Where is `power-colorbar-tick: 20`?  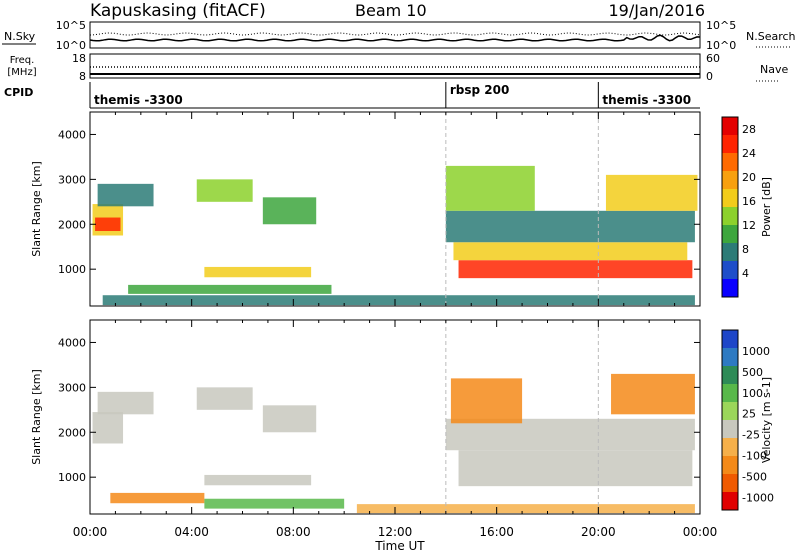
power-colorbar-tick: 20 is located at coordinates (749, 177).